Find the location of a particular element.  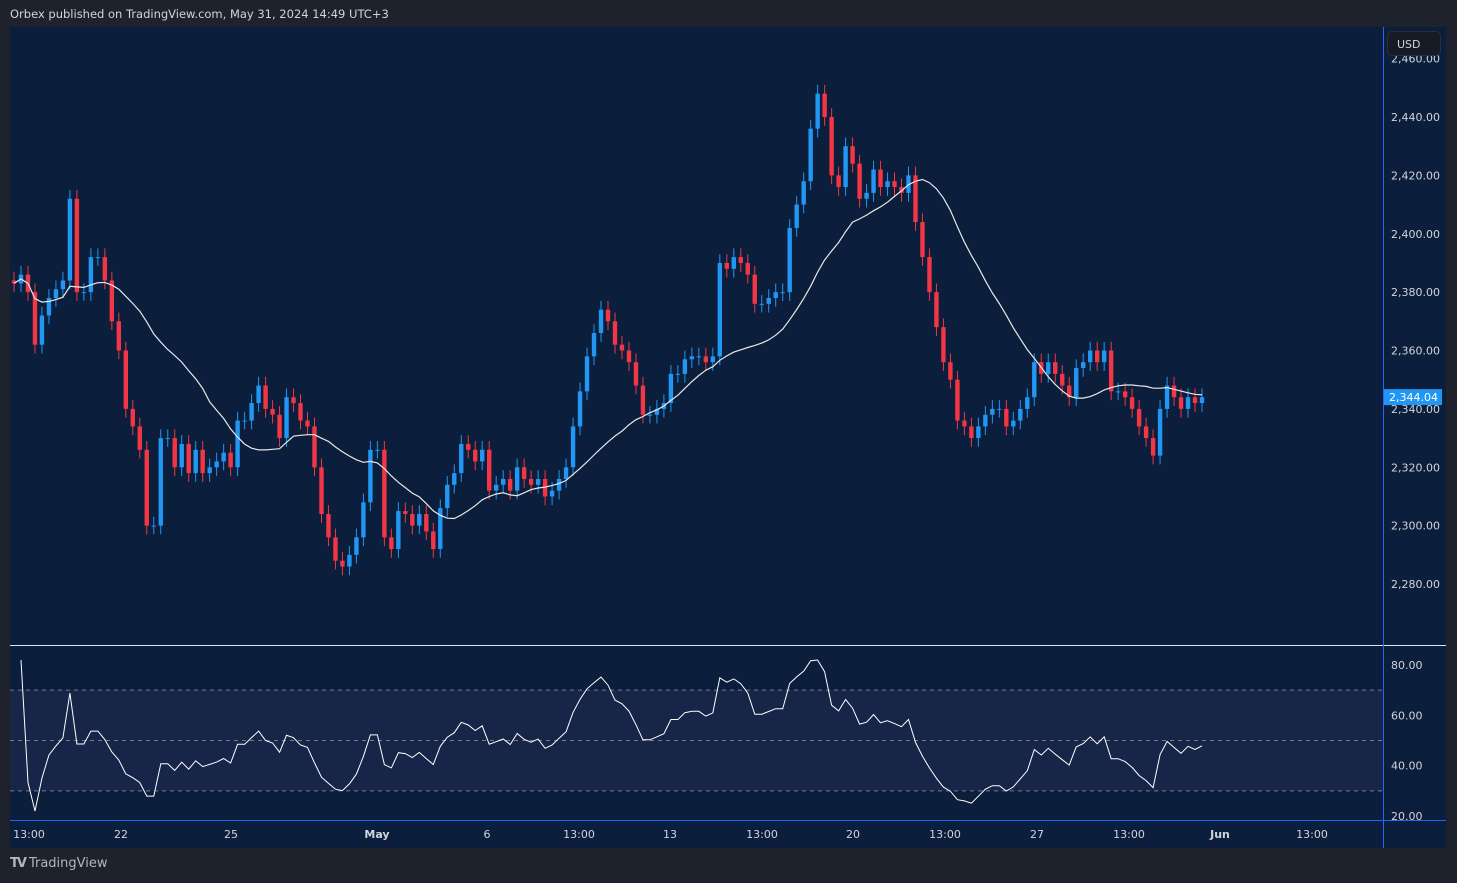

time-tick-label: 22 is located at coordinates (121, 834).